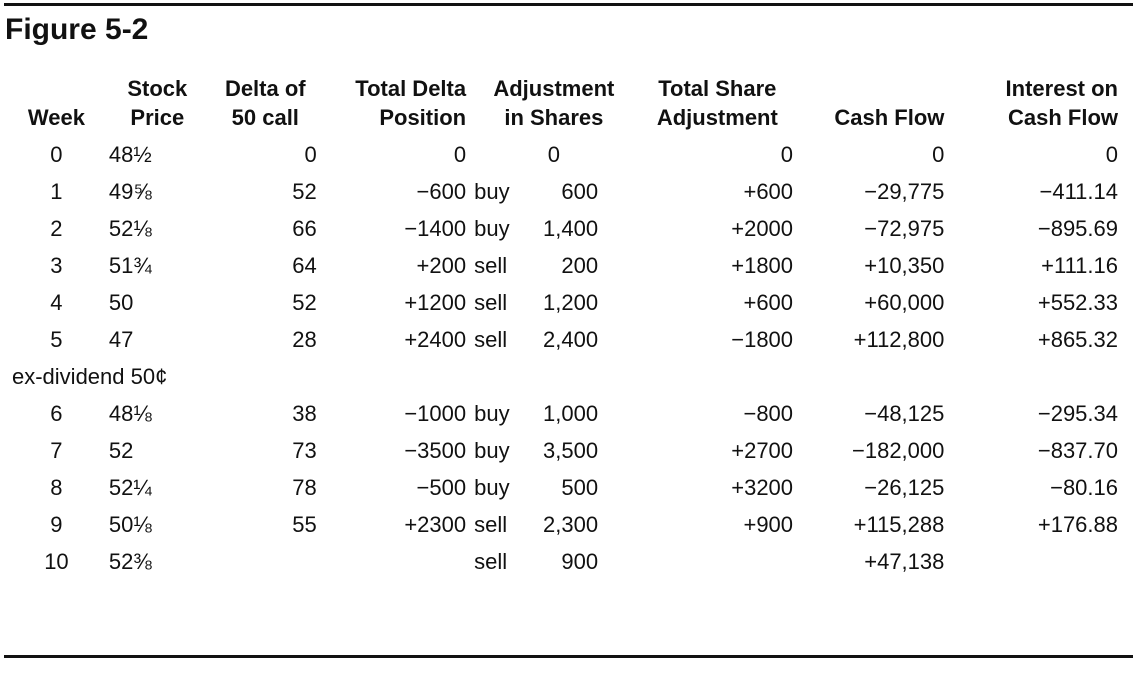 The height and width of the screenshot is (673, 1139). I want to click on cell-total-delta: +1200, so click(435, 302).